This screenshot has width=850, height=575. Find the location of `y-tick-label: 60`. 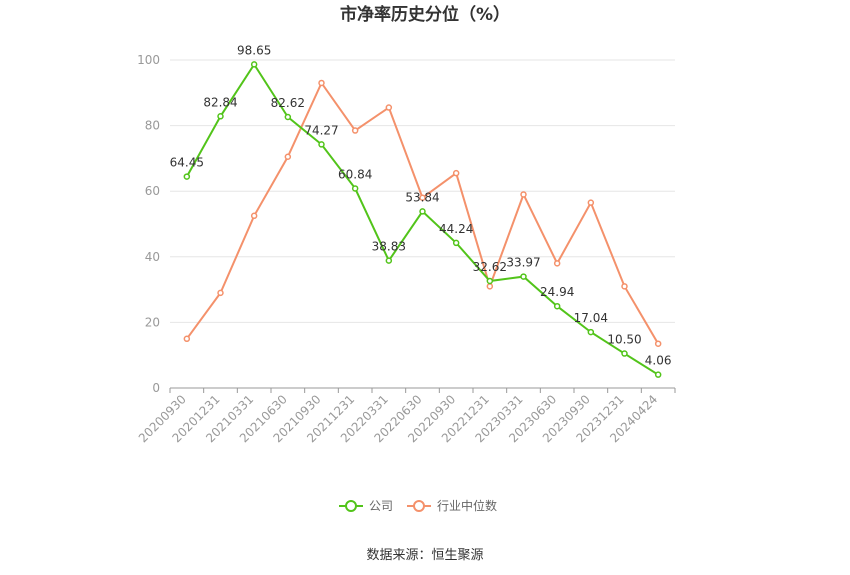

y-tick-label: 60 is located at coordinates (152, 191).